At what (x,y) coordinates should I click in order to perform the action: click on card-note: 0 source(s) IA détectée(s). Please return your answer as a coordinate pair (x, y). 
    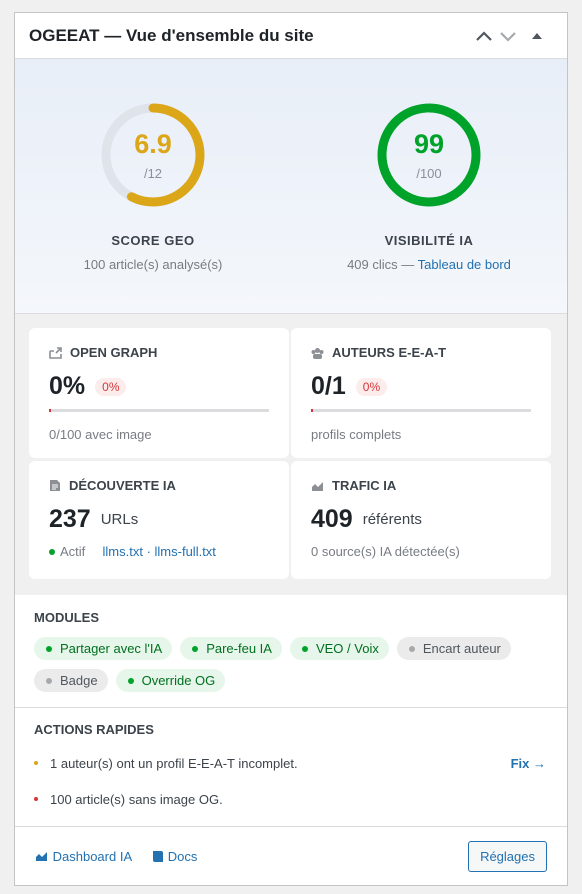
    Looking at the image, I should click on (385, 551).